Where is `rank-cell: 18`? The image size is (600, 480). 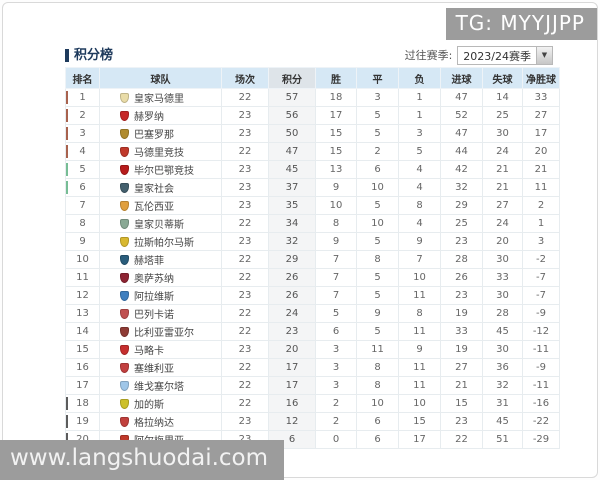
rank-cell: 18 is located at coordinates (82, 403).